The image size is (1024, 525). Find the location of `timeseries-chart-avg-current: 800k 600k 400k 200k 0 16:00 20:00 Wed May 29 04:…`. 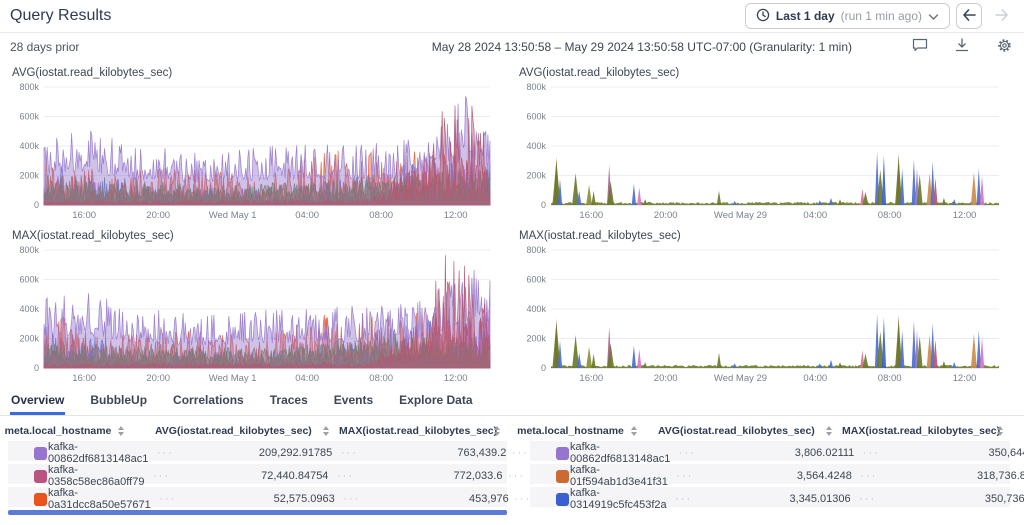

timeseries-chart-avg-current: 800k 600k 400k 200k 0 16:00 20:00 Wed May 29 04:… is located at coordinates (763, 151).